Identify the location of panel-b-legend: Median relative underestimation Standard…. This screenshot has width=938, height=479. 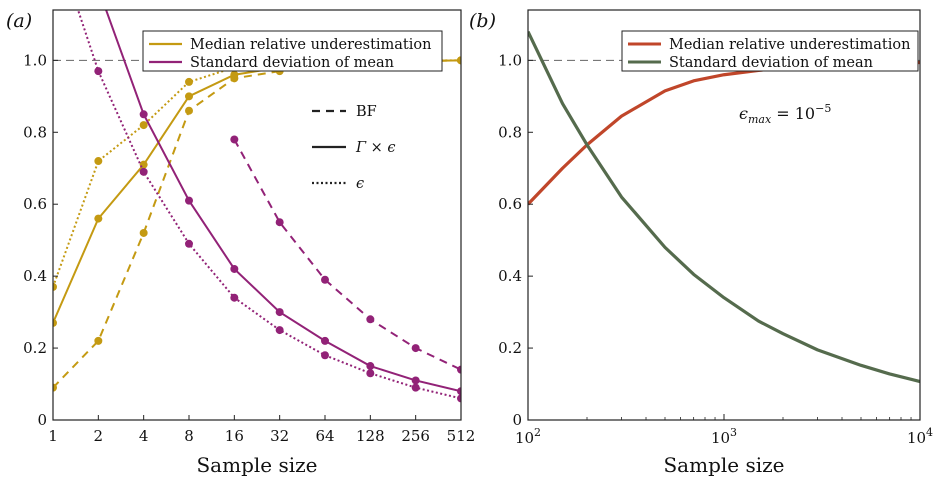
(770, 51).